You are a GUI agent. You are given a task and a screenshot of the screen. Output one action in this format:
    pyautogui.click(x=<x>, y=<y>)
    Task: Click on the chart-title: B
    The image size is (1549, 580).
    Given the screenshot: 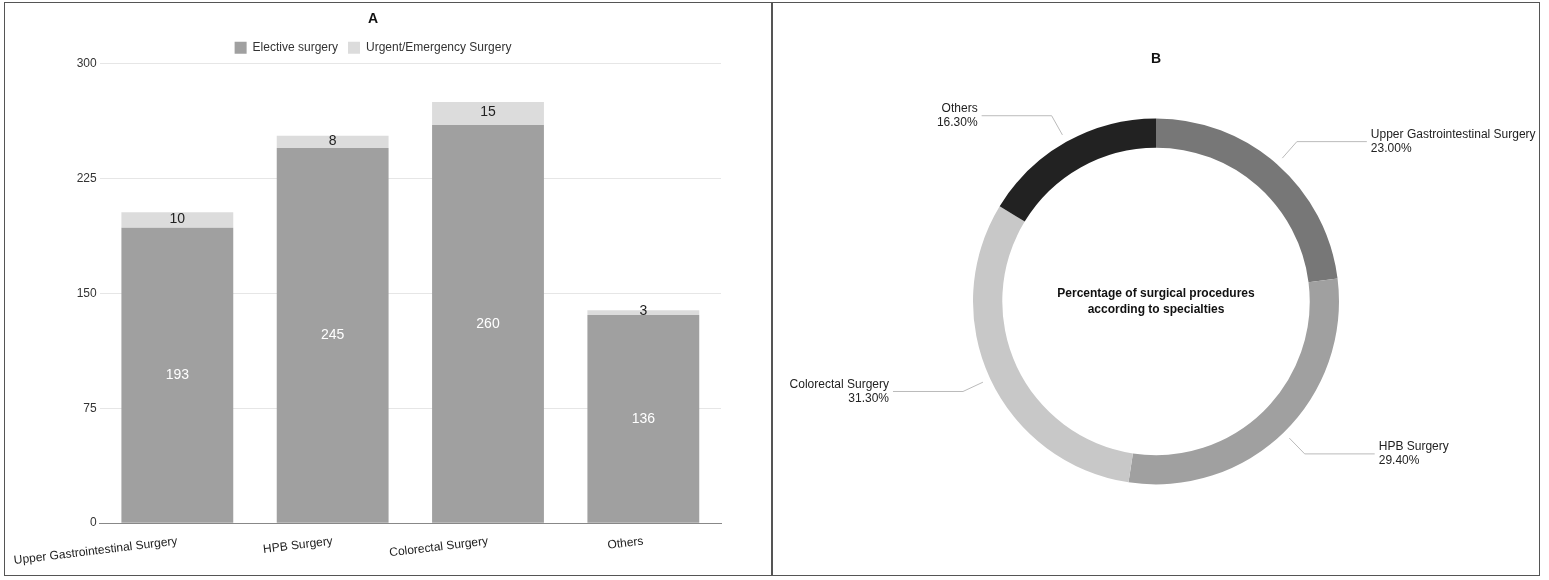 What is the action you would take?
    pyautogui.click(x=1156, y=58)
    